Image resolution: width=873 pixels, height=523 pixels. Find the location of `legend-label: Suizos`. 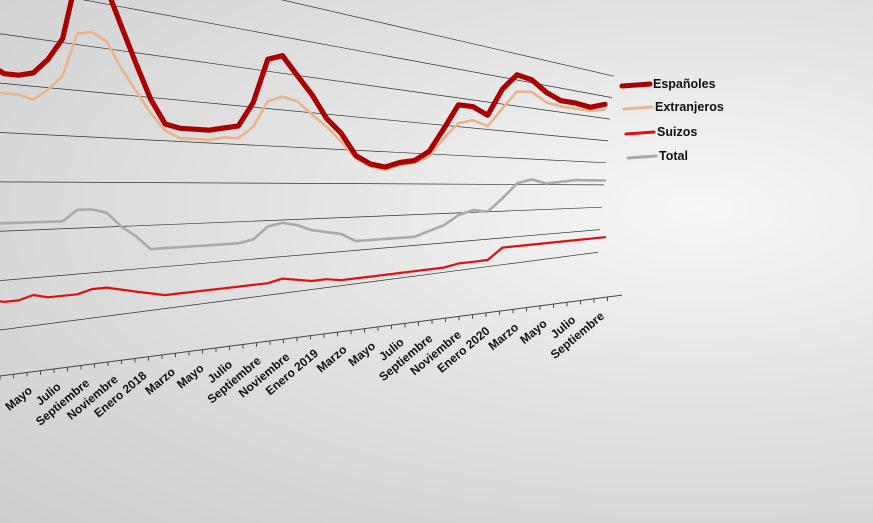

legend-label: Suizos is located at coordinates (677, 132).